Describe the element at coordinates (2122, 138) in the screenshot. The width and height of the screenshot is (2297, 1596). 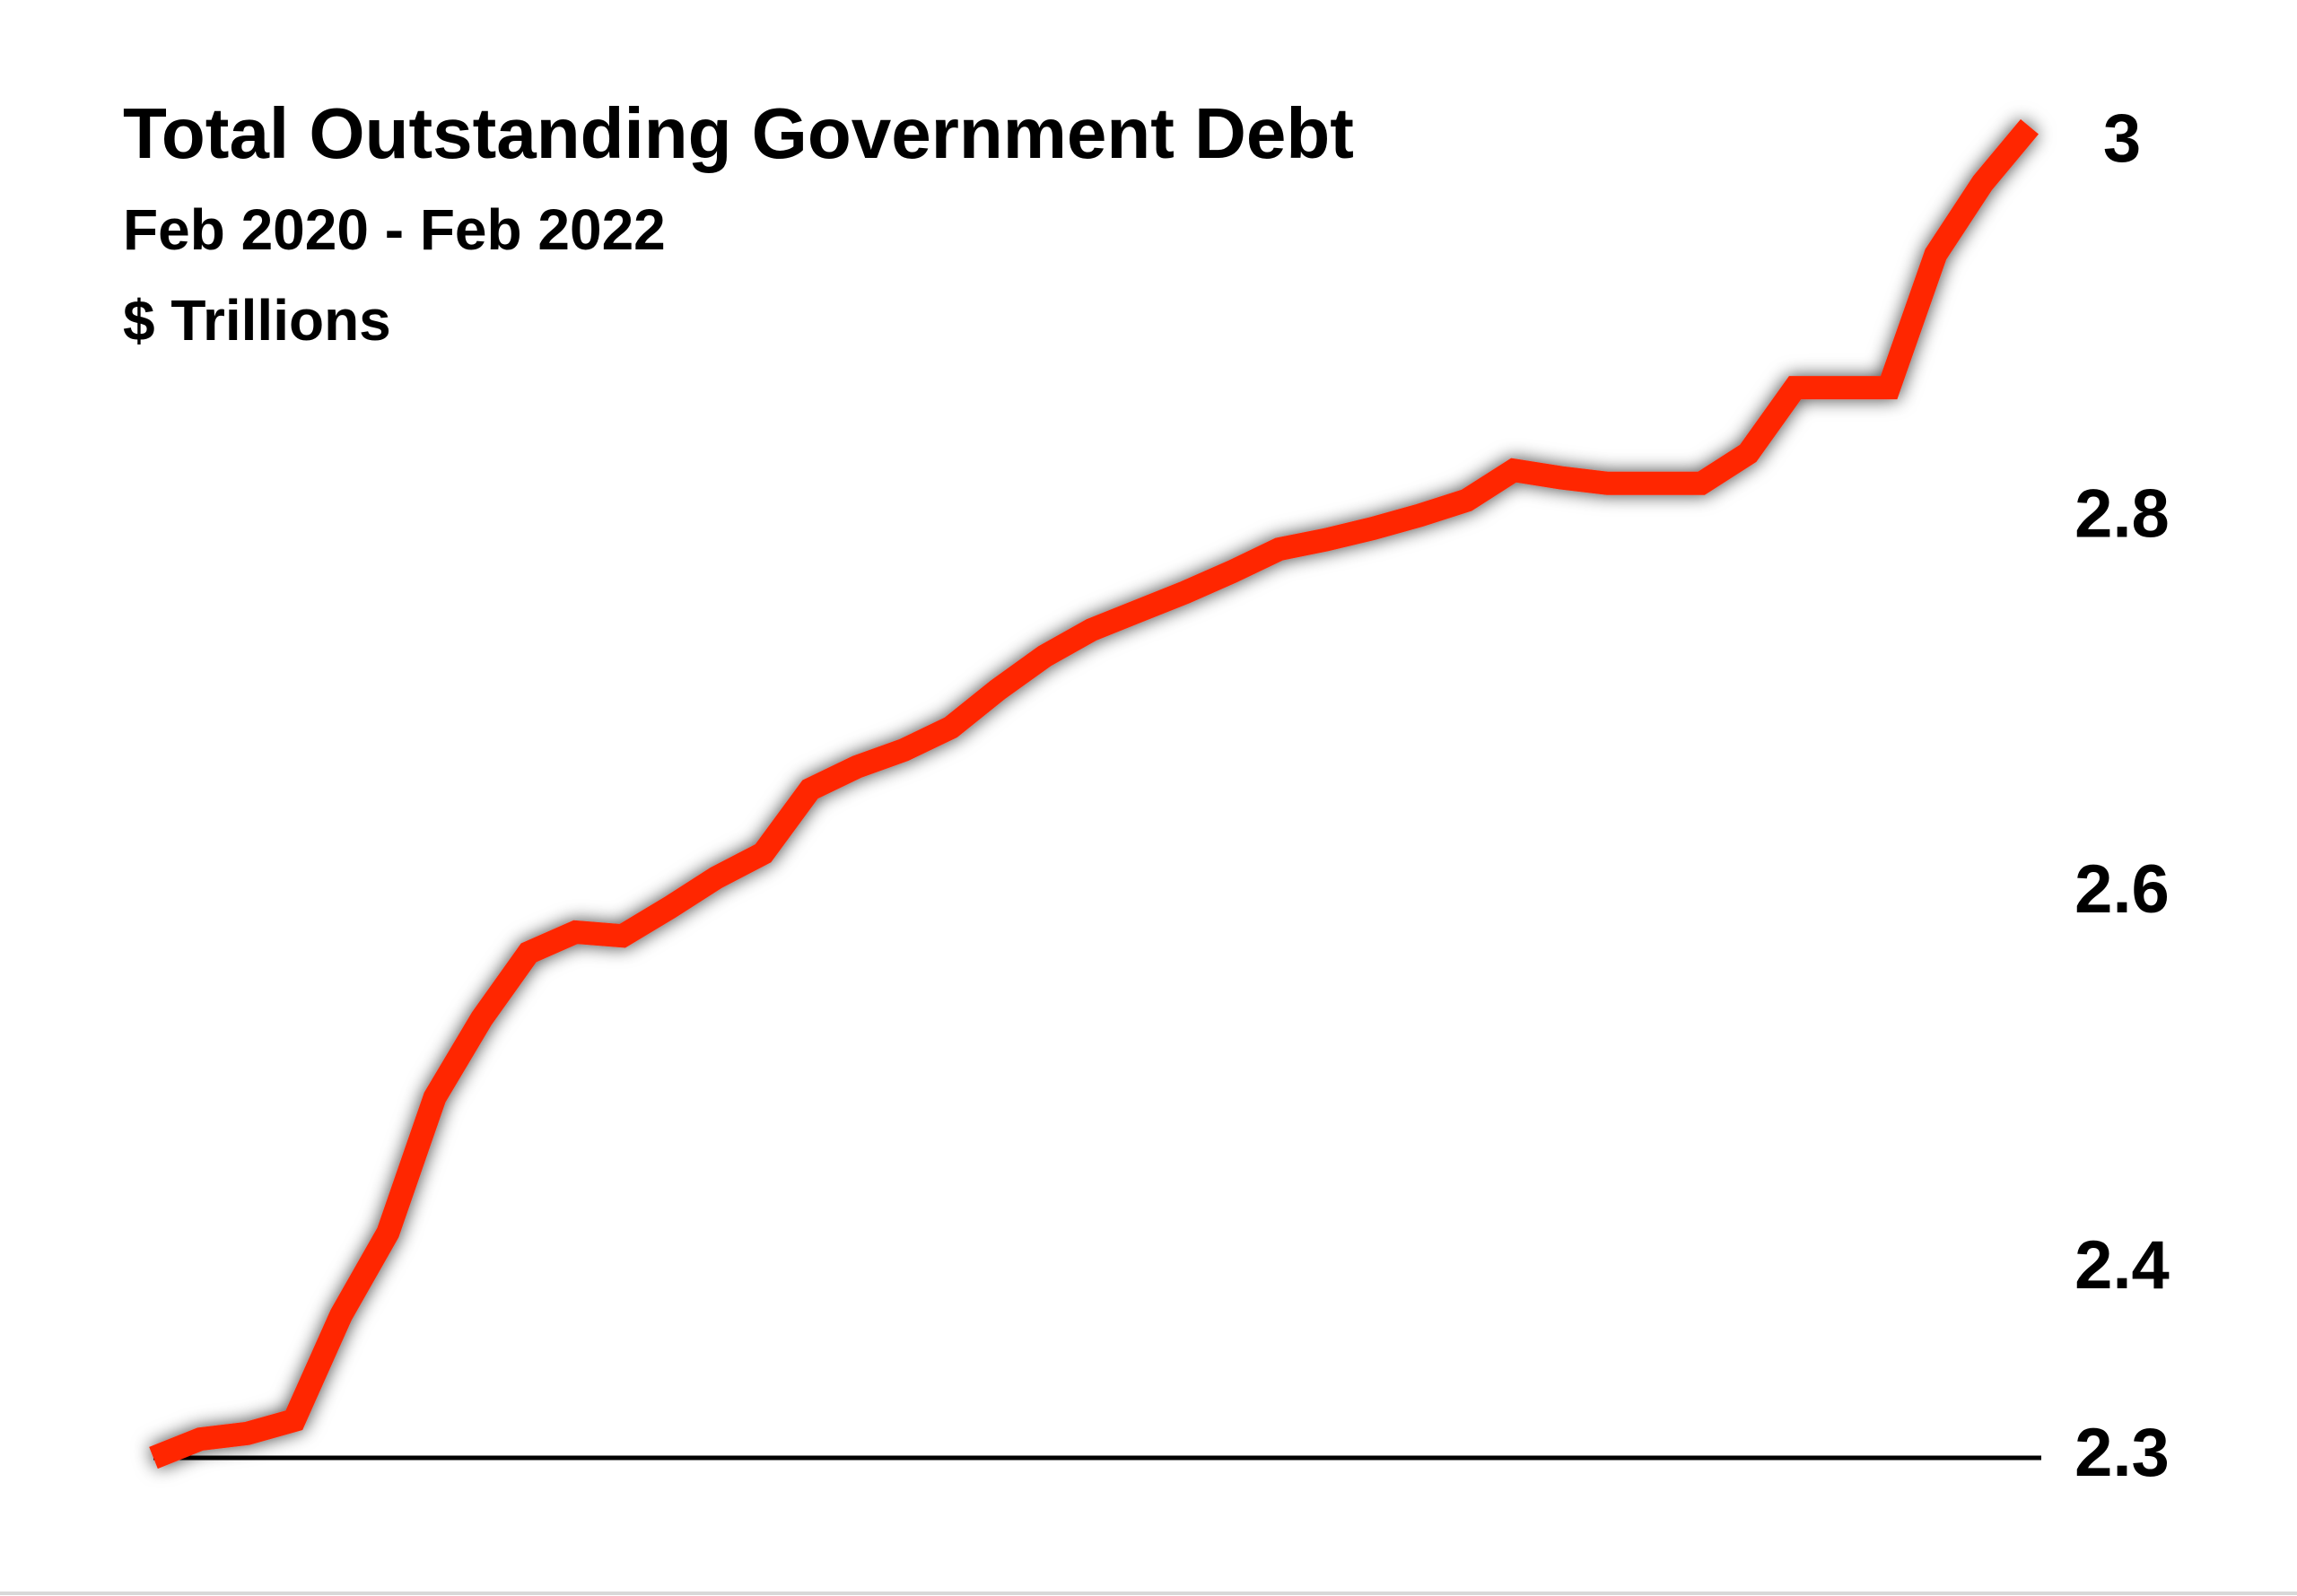
I see `y-tick-label: 3` at that location.